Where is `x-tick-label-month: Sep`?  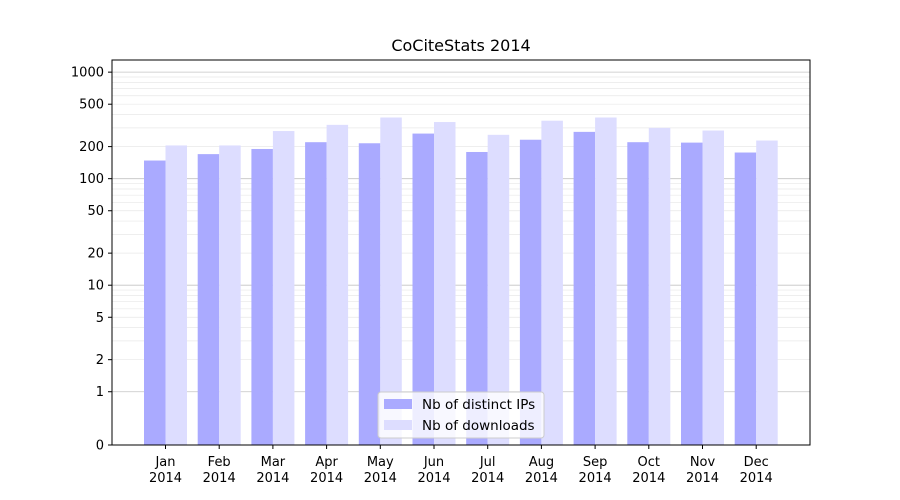
x-tick-label-month: Sep is located at coordinates (595, 462).